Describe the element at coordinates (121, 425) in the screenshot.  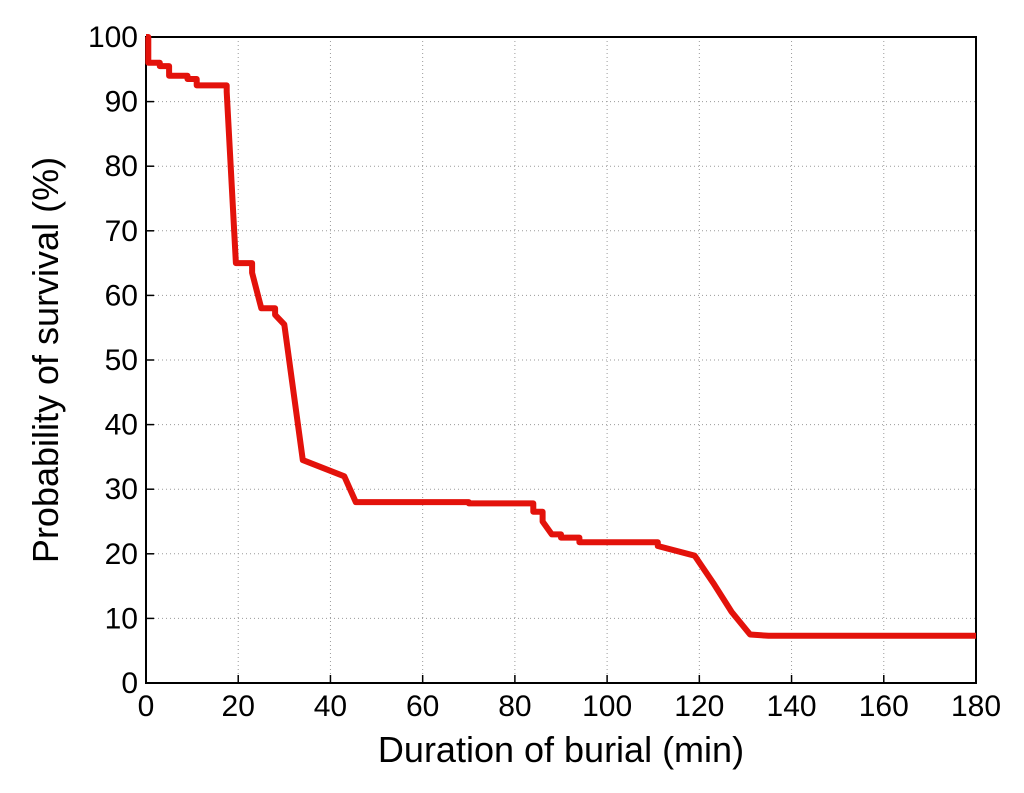
I see `y-tick-label: 40` at that location.